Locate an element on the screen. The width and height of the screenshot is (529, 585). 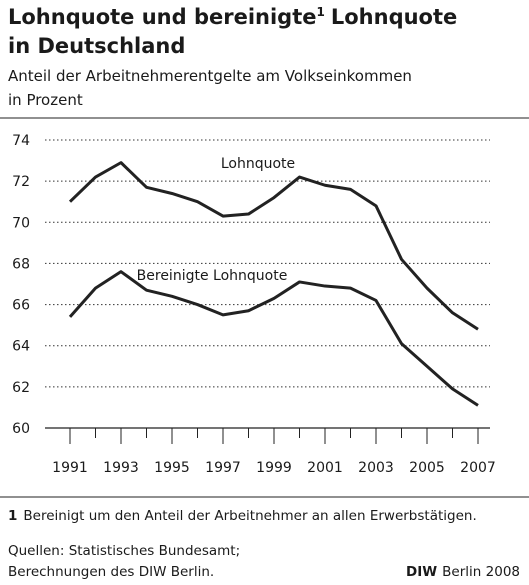
series-label: Lohnquote is located at coordinates (258, 164).